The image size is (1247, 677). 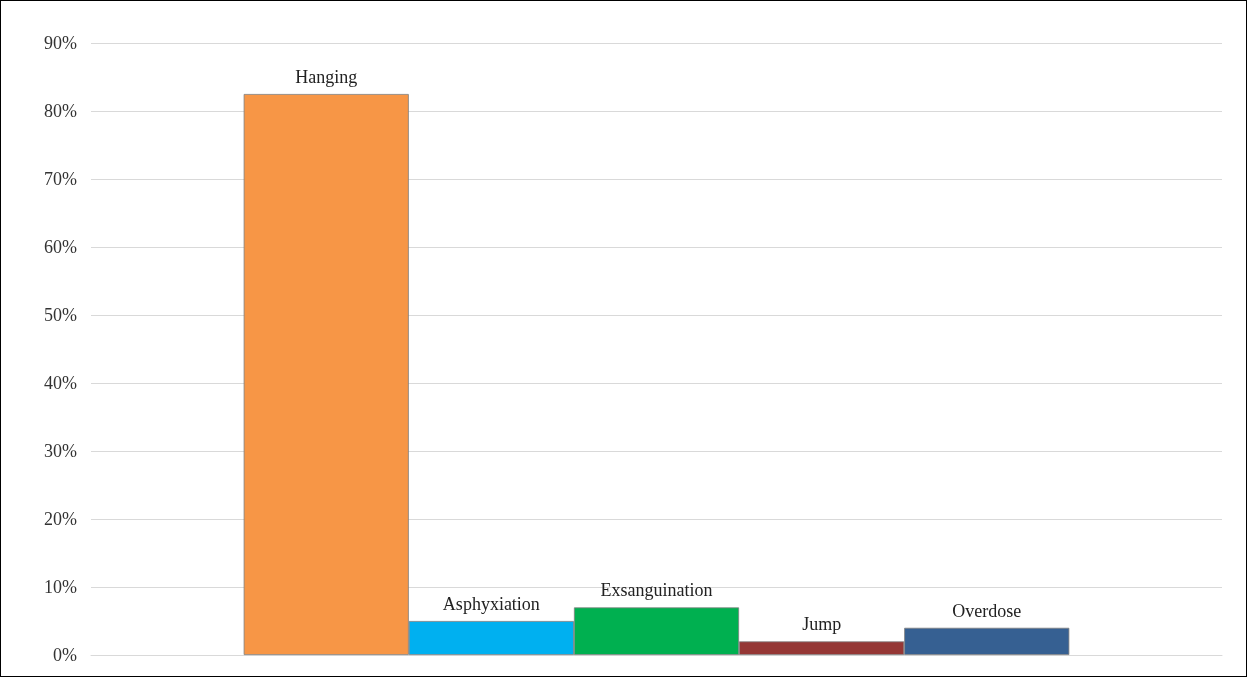 I want to click on y-tick-label: 10%, so click(x=60, y=587).